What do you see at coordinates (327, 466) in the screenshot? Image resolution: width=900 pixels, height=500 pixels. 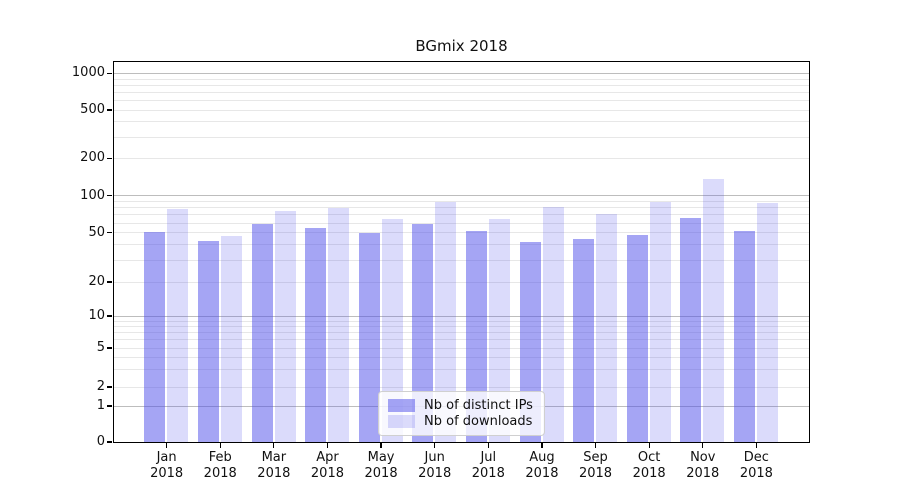 I see `x-tick-label-apr: Apr 2018` at bounding box center [327, 466].